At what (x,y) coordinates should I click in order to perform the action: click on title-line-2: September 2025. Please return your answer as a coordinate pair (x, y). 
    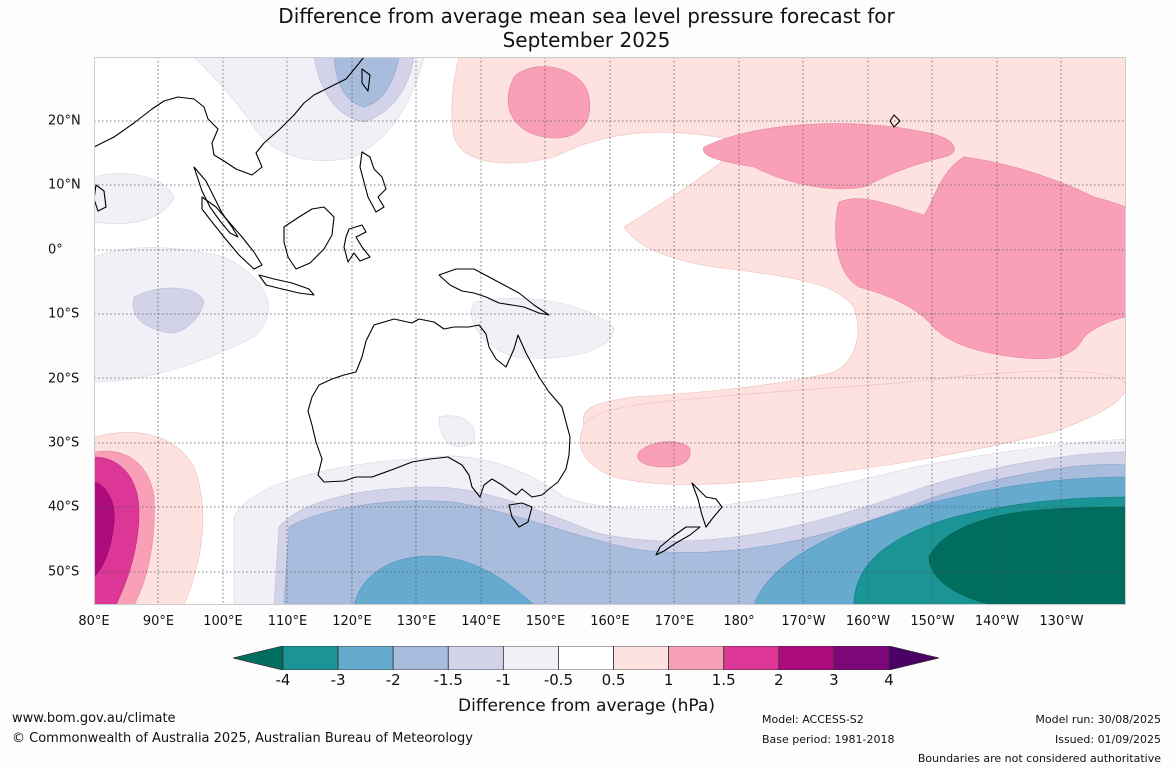
    Looking at the image, I should click on (586, 40).